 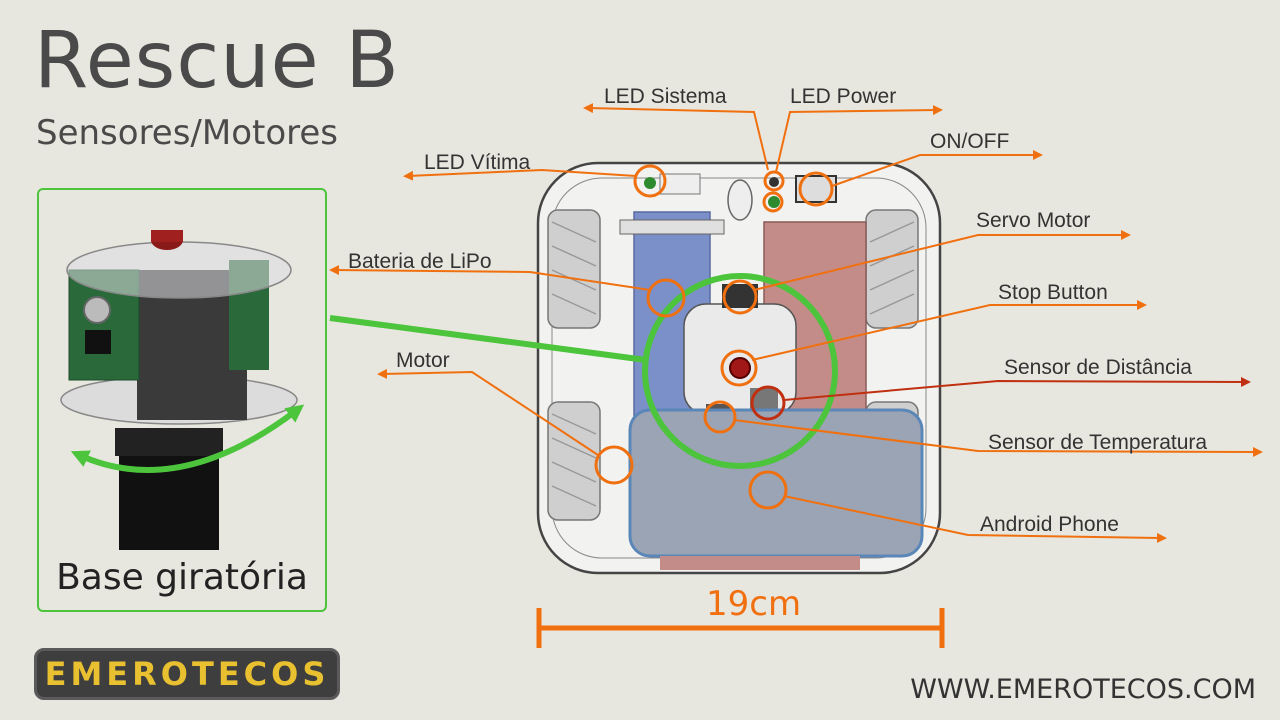 I want to click on logo-text: EMEROTECOS, so click(x=187, y=674).